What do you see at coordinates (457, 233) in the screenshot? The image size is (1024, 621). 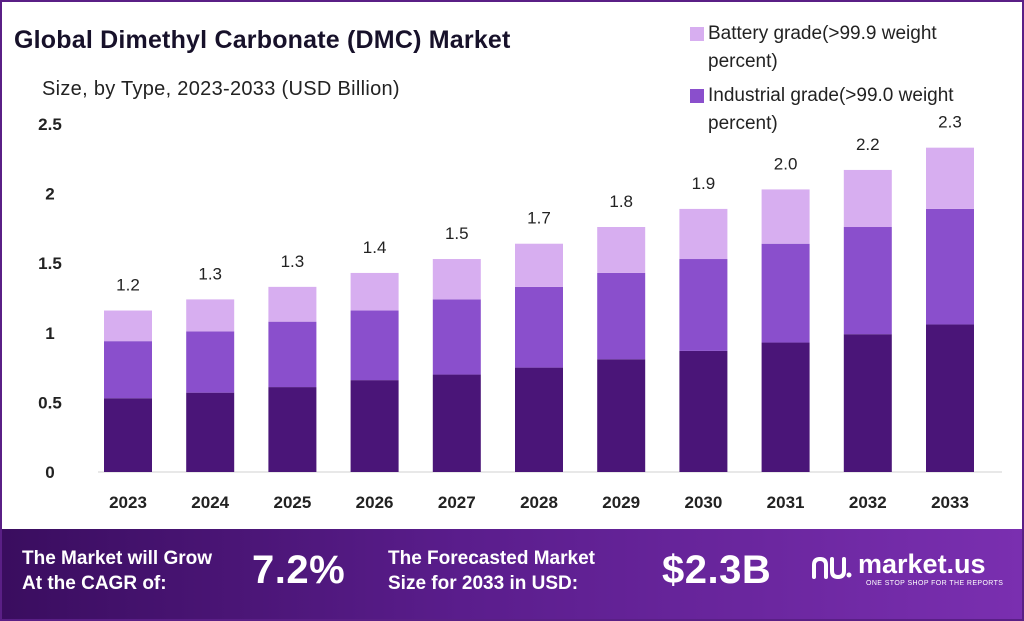 I see `bar-total-label: 1.5` at bounding box center [457, 233].